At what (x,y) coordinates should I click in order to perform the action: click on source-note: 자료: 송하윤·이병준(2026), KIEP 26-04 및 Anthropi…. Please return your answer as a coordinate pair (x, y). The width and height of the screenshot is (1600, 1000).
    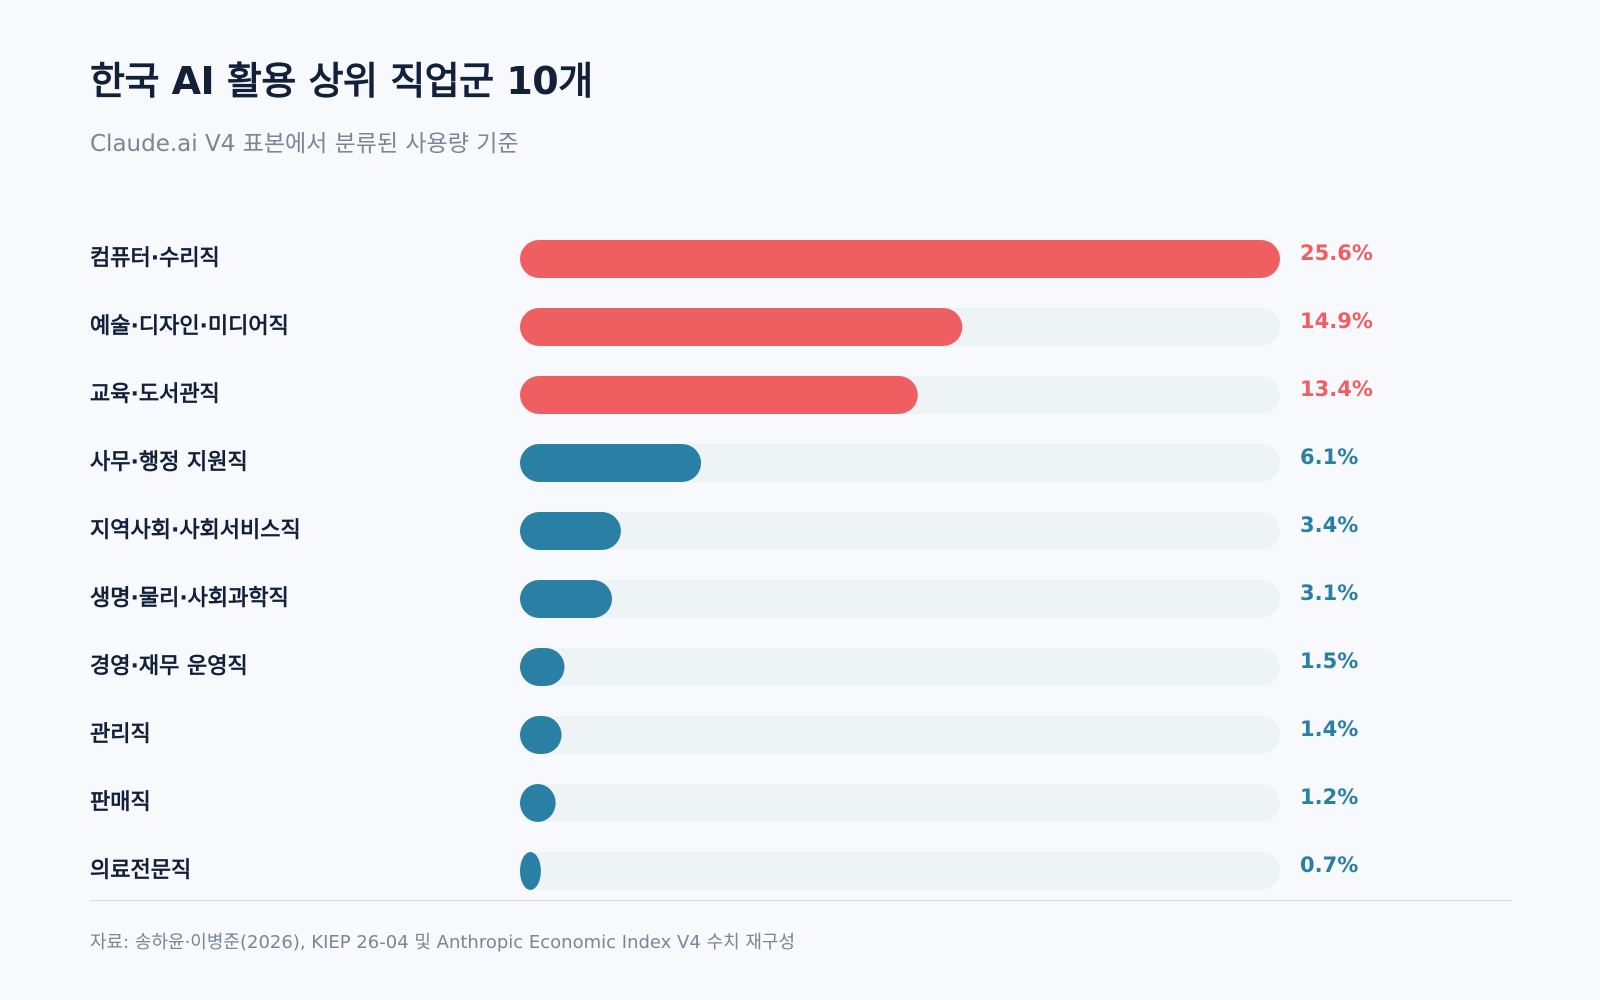
    Looking at the image, I should click on (443, 942).